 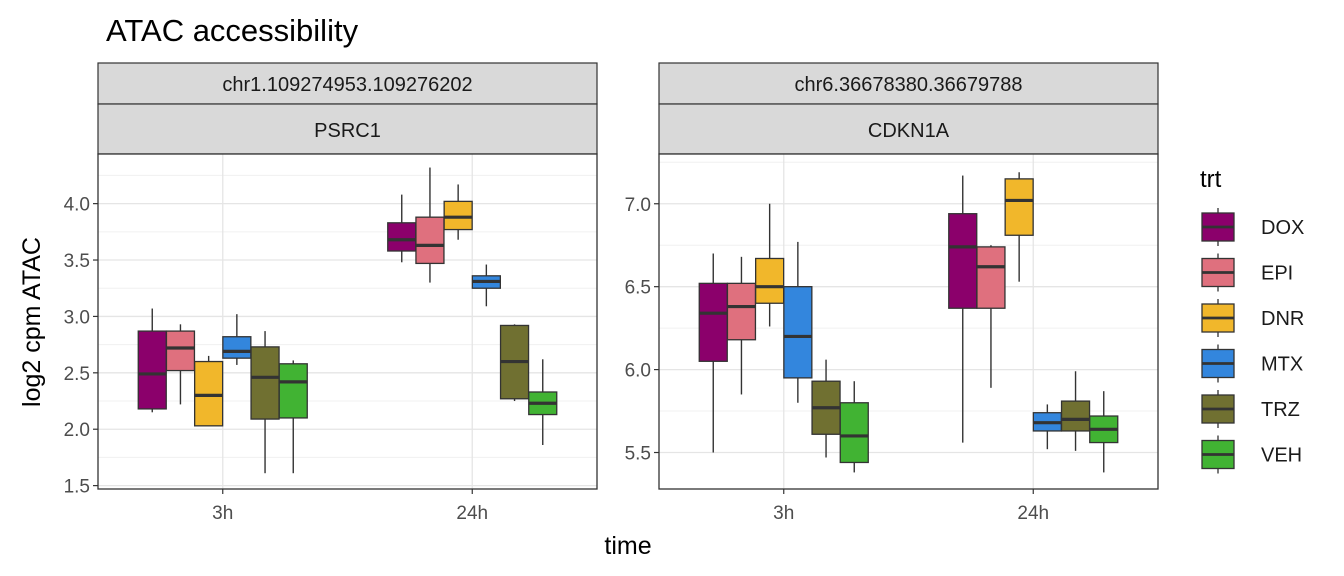 I want to click on y-tick-label: 2.5, so click(x=77, y=374).